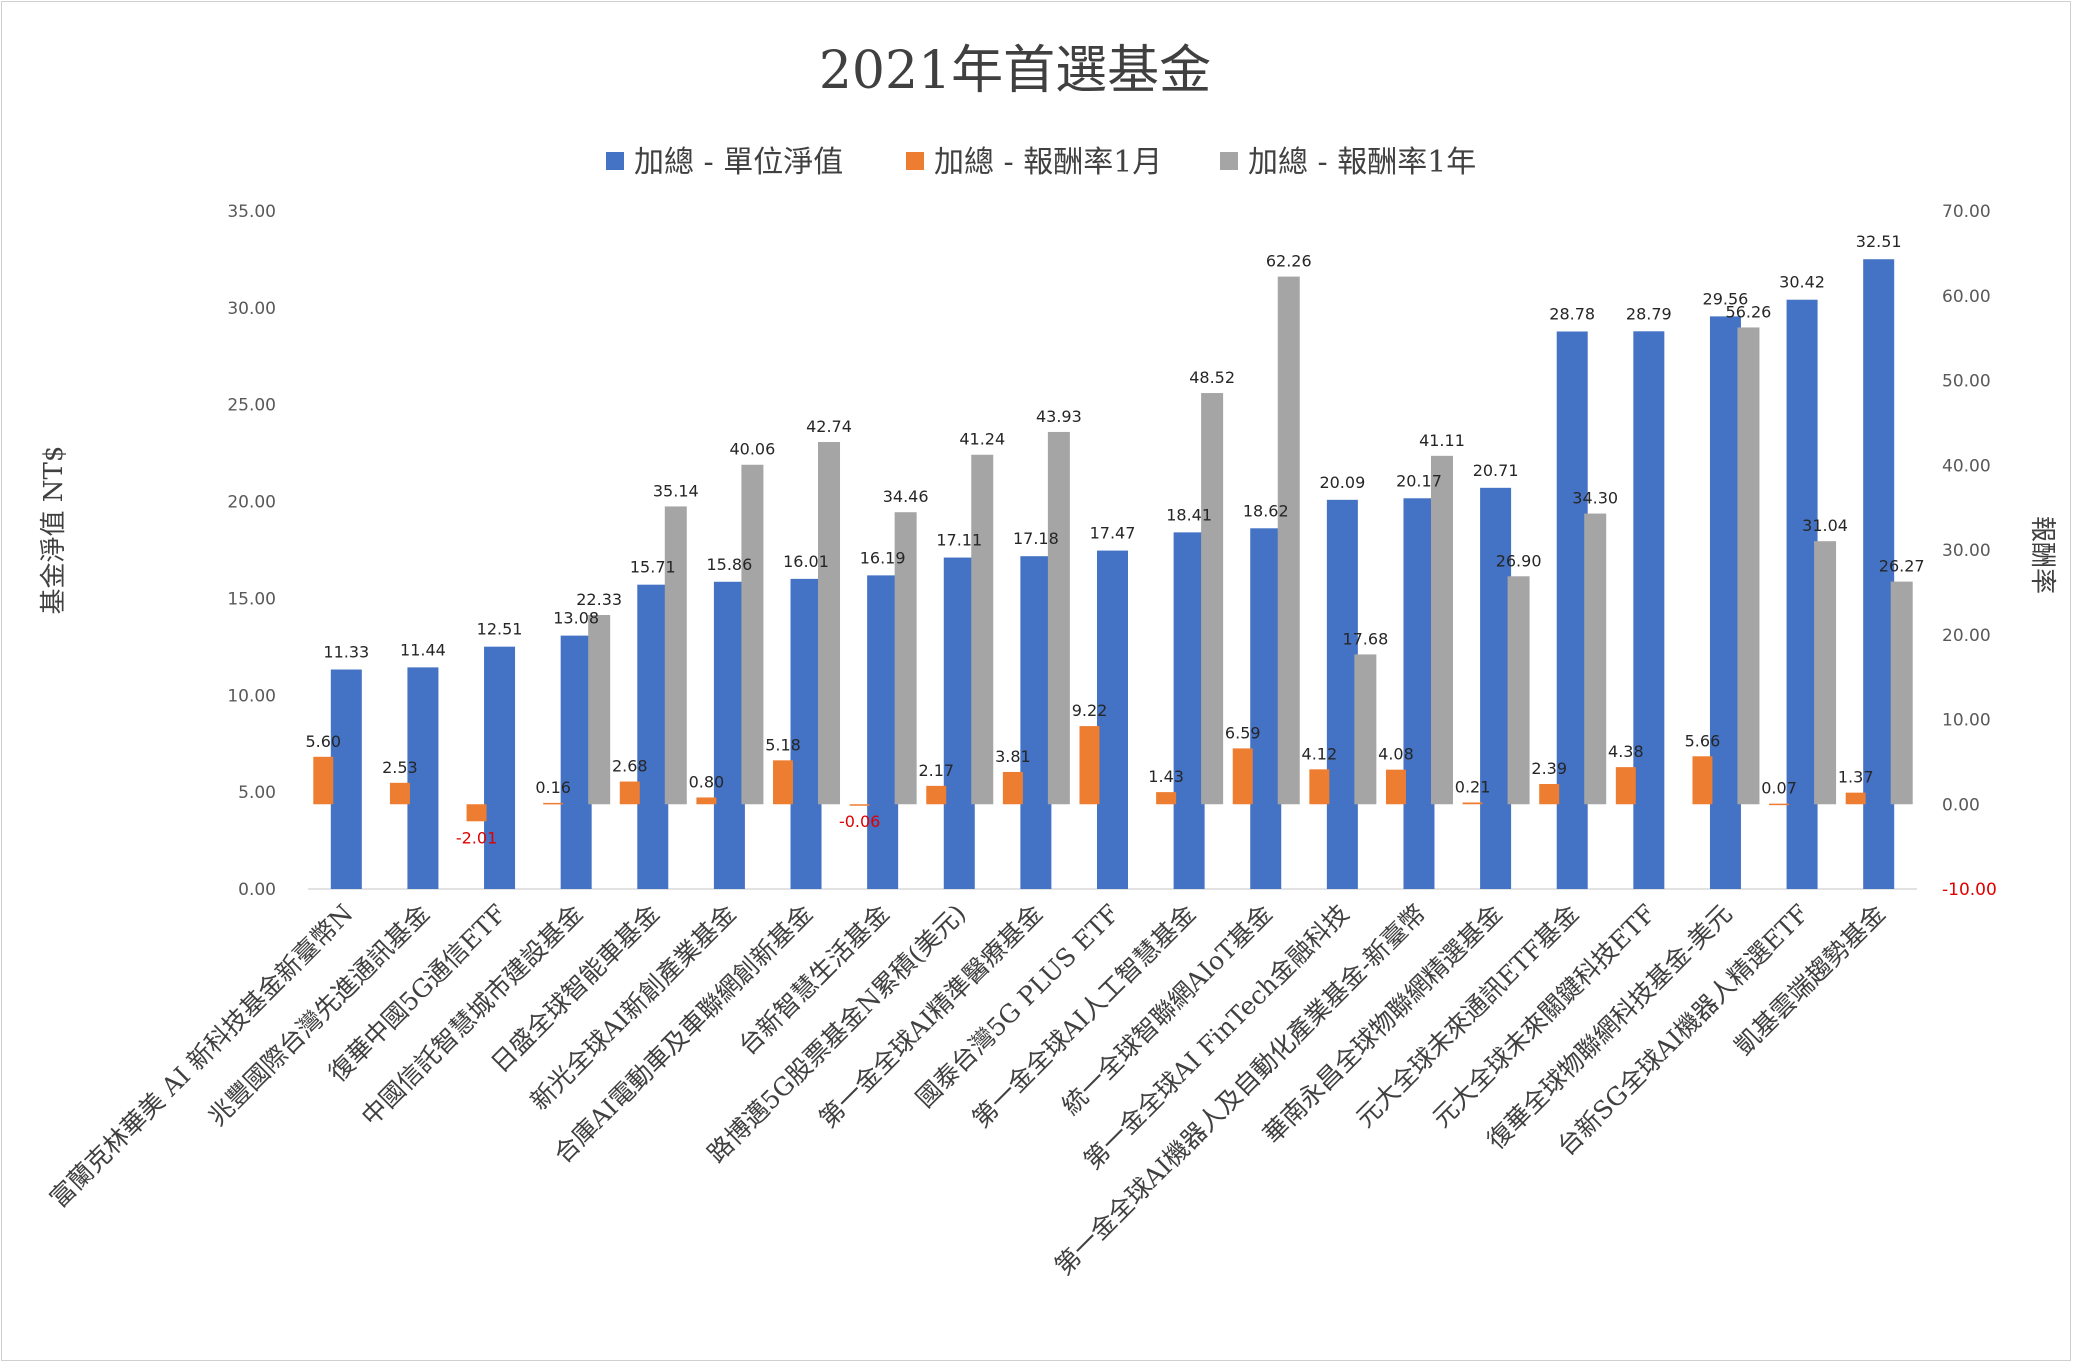 This screenshot has height=1364, width=2074. Describe the element at coordinates (346, 652) in the screenshot. I see `data-label-nav: 11.33` at that location.